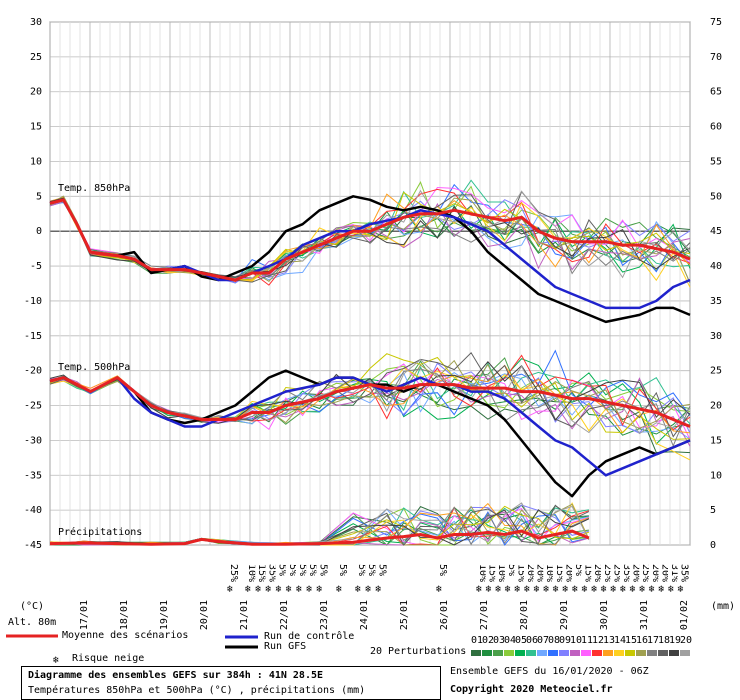 The width and height of the screenshot is (740, 700). I want to click on left-tick-label: 15, so click(36, 127).